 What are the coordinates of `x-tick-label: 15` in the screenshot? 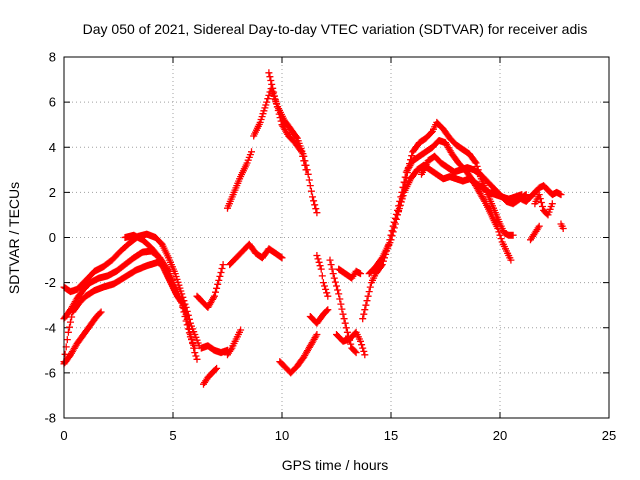 It's located at (391, 435).